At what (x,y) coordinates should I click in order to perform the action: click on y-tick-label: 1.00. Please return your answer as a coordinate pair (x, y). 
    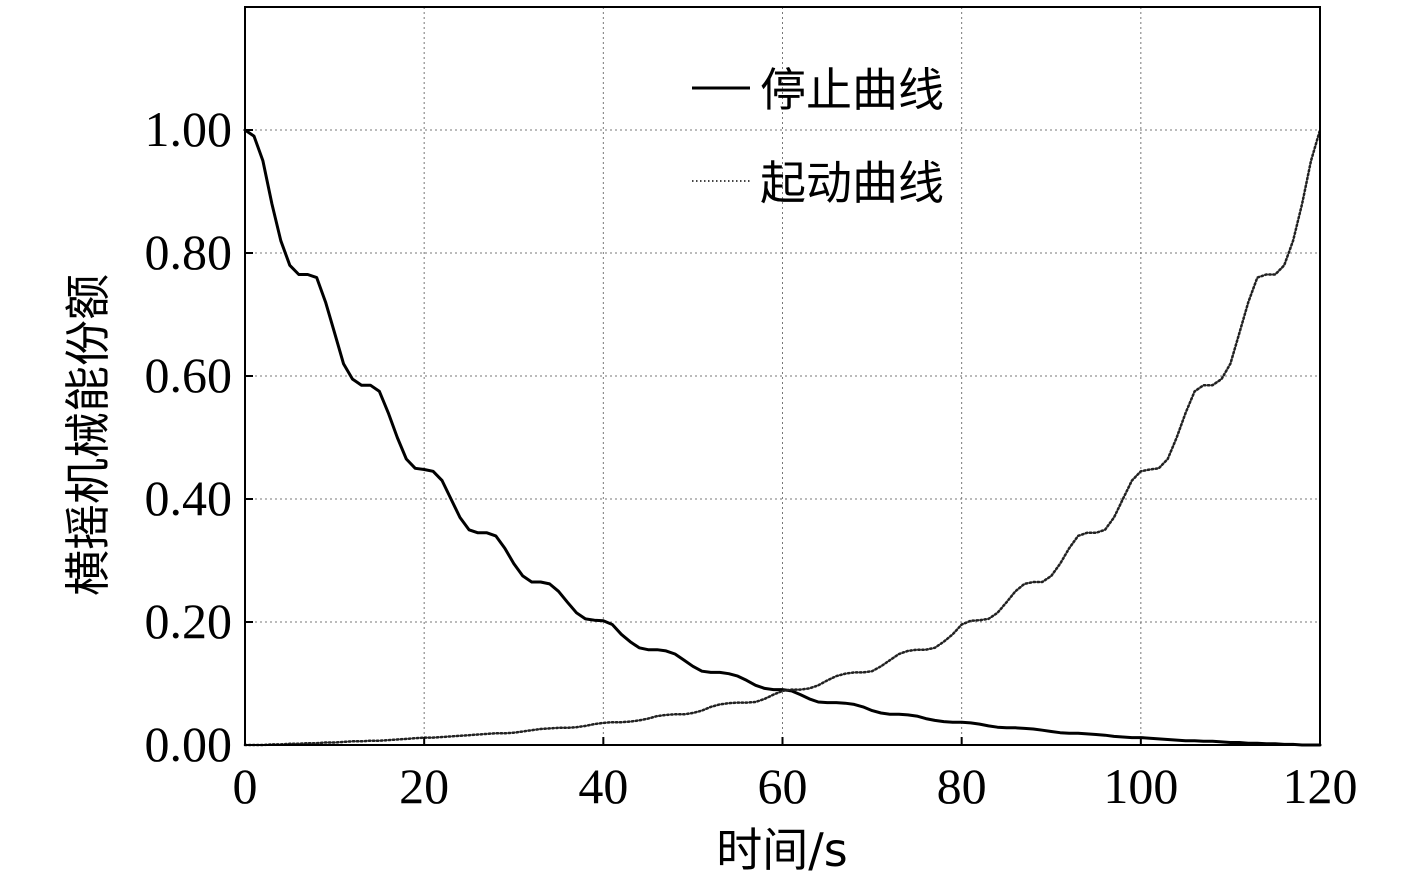
    Looking at the image, I should click on (189, 129).